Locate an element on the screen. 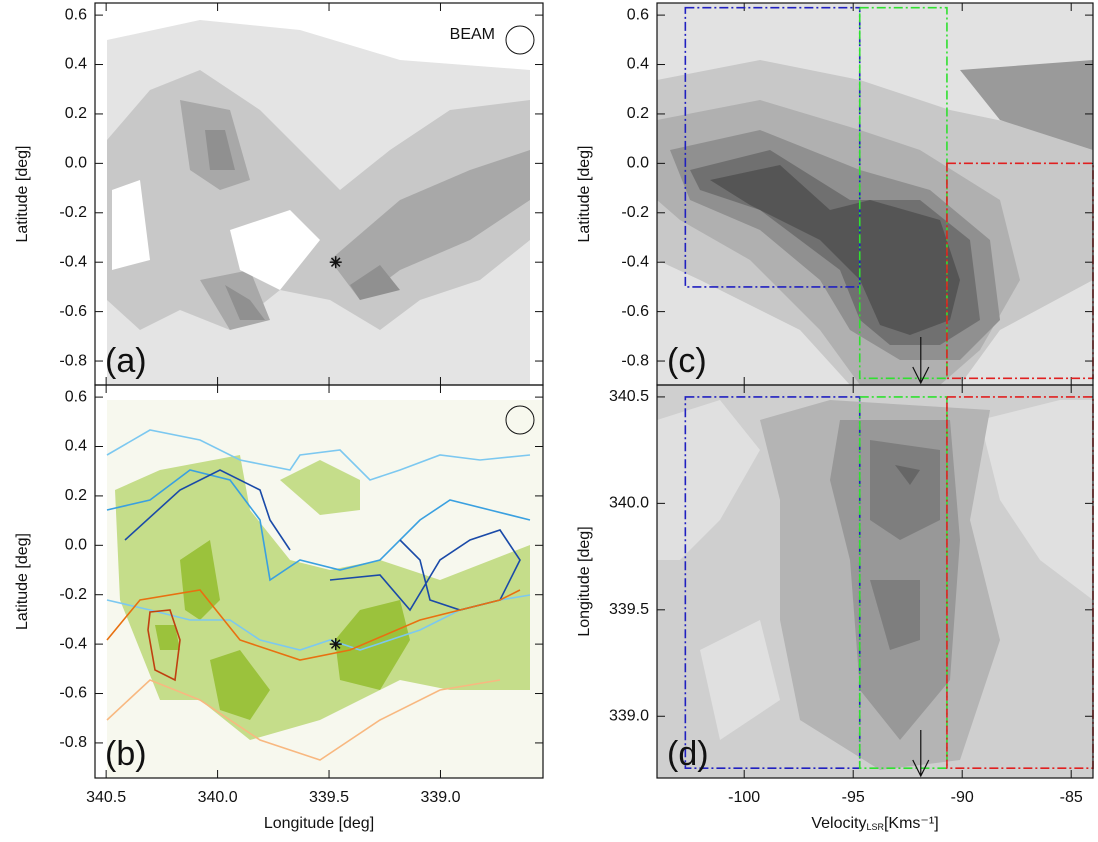 This screenshot has width=1098, height=842. x-tick-label: 339.5 is located at coordinates (329, 797).